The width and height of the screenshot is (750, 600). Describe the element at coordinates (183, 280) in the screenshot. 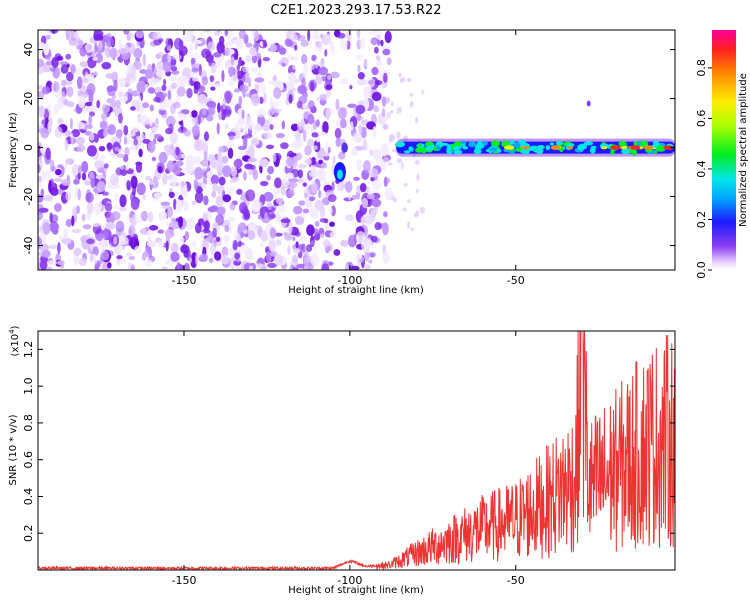

I see `spectrogram-x-tick-label: -150` at that location.